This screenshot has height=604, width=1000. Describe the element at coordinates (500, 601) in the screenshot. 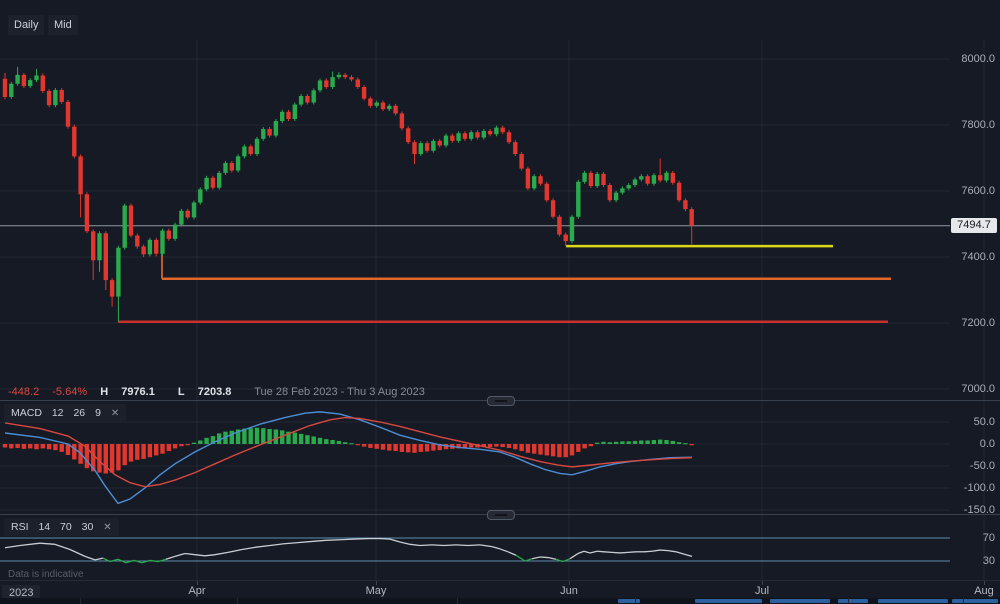

I see `chart-minimap-strip` at that location.